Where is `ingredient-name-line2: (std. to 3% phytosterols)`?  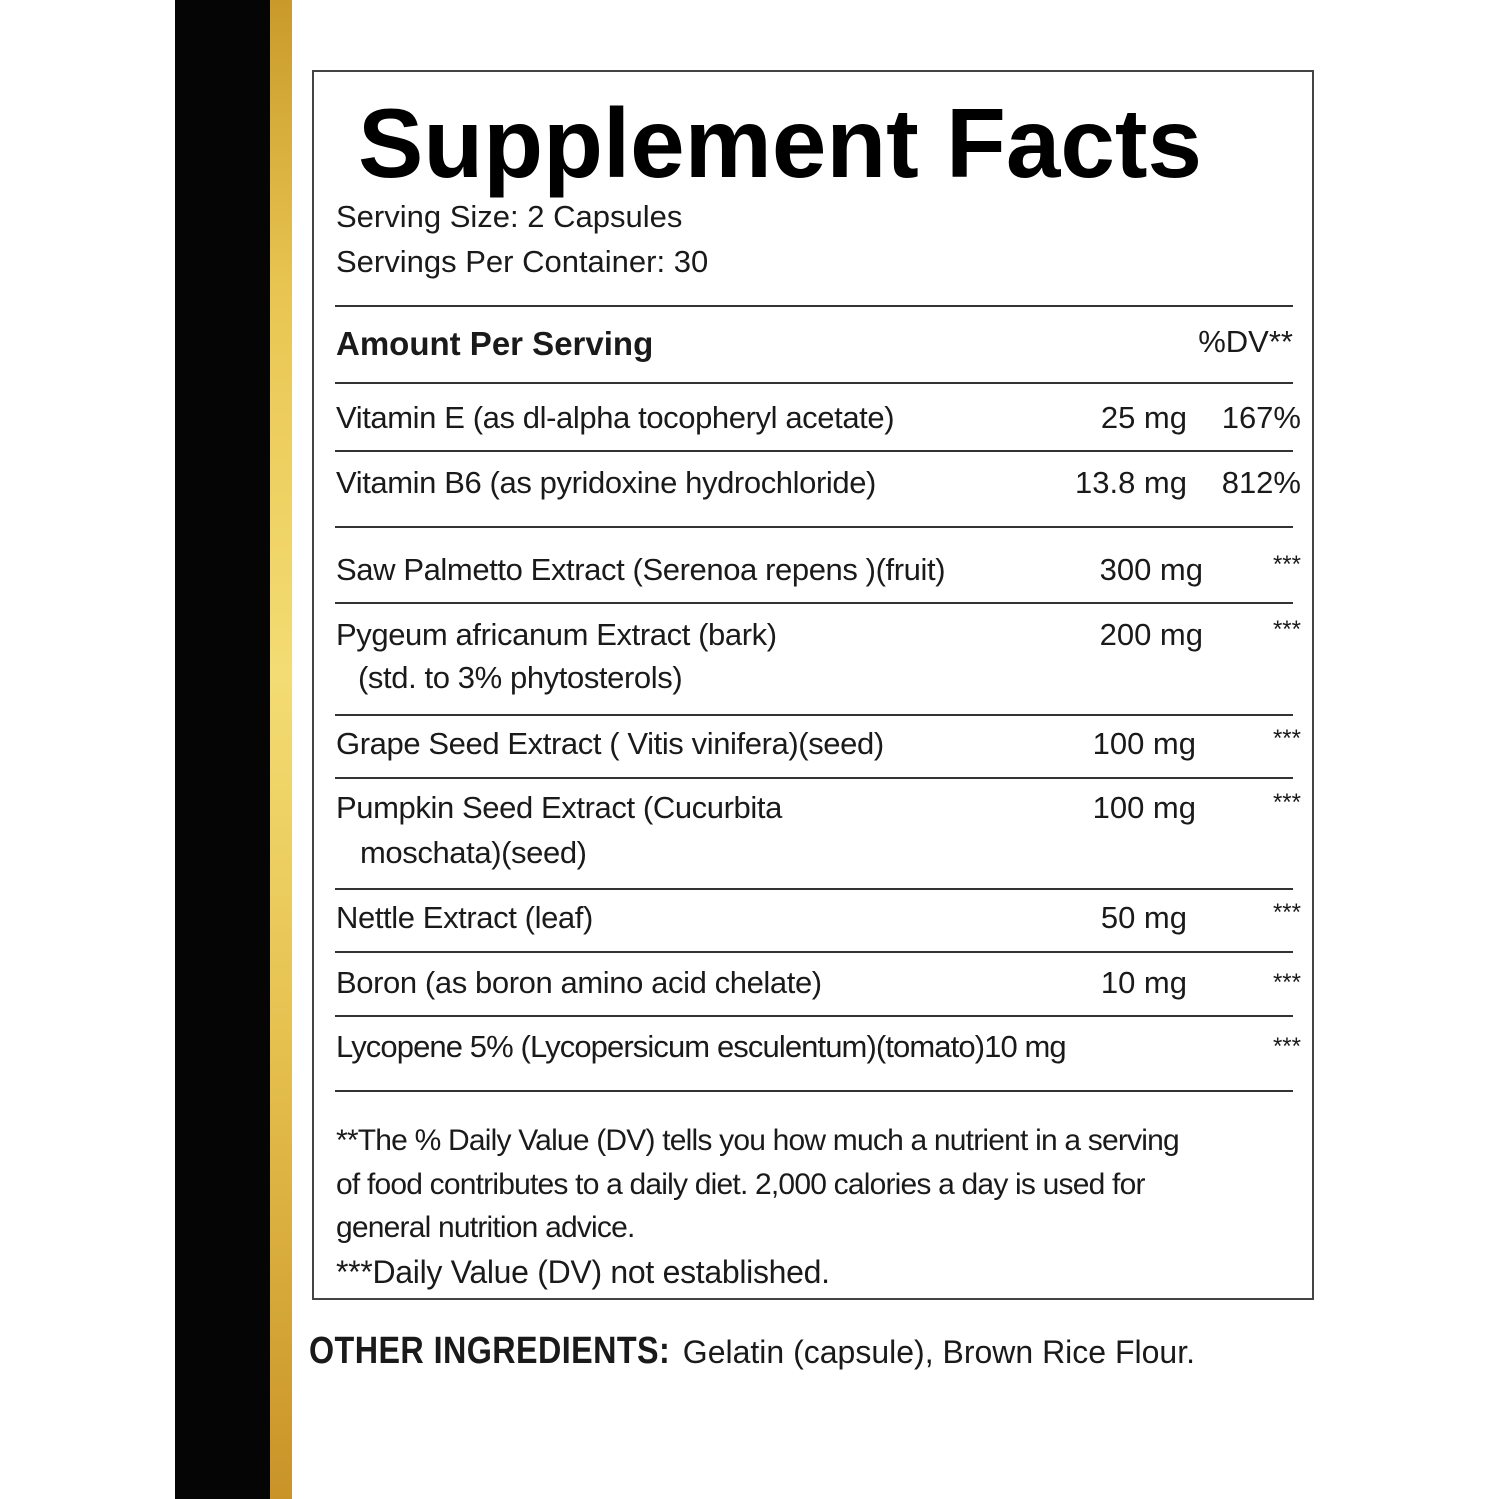 ingredient-name-line2: (std. to 3% phytosterols) is located at coordinates (520, 677).